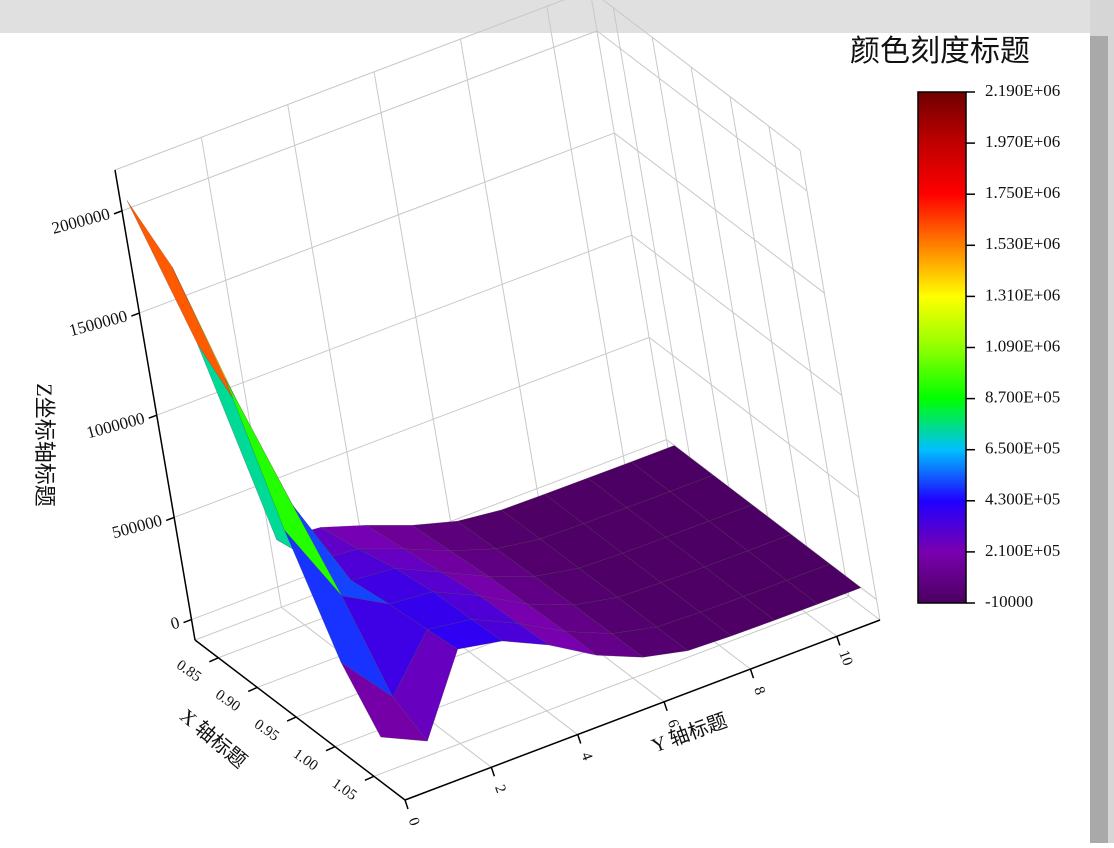 This screenshot has height=848, width=1114. I want to click on y-tick-label: 0, so click(414, 822).